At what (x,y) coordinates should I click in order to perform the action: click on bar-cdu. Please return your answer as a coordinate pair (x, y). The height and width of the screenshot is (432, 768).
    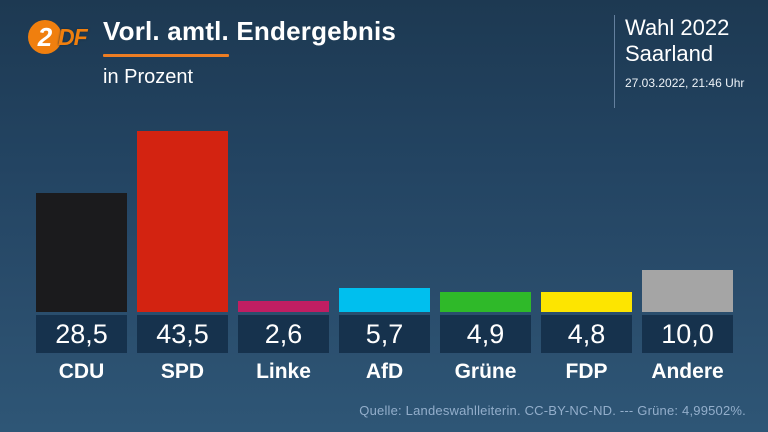
    Looking at the image, I should click on (81, 252).